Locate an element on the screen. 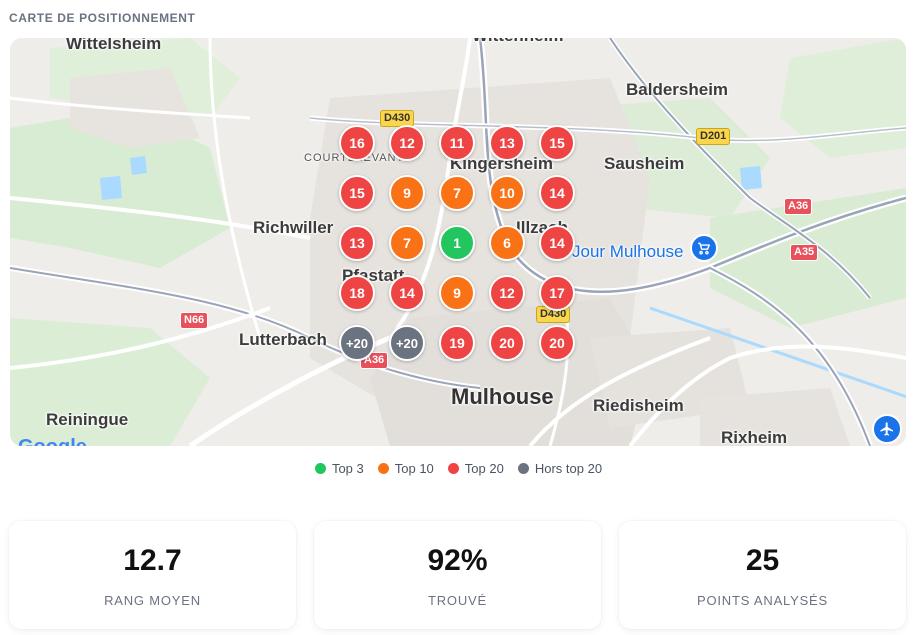 Image resolution: width=917 pixels, height=635 pixels. place-lutterbach: Lutterbach is located at coordinates (283, 339).